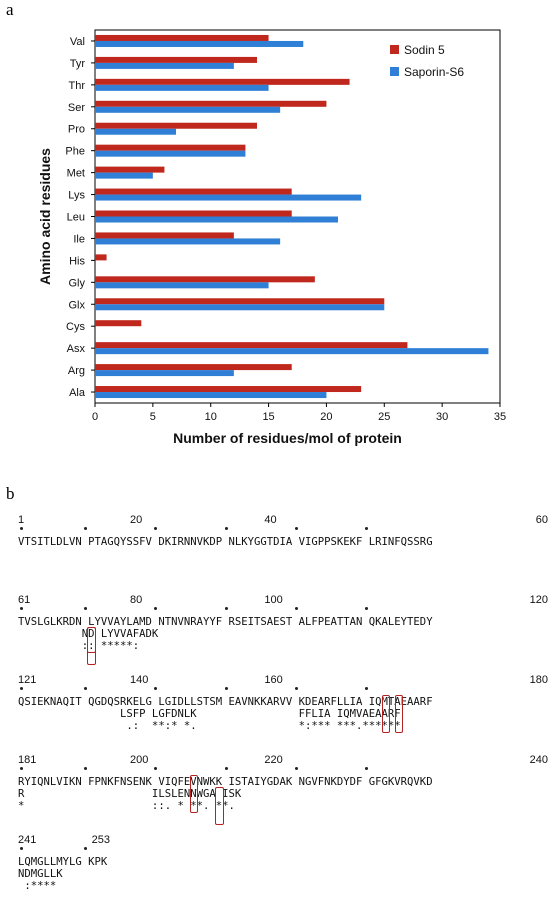 The height and width of the screenshot is (906, 550). What do you see at coordinates (76, 174) in the screenshot?
I see `y-tick-label: Met` at bounding box center [76, 174].